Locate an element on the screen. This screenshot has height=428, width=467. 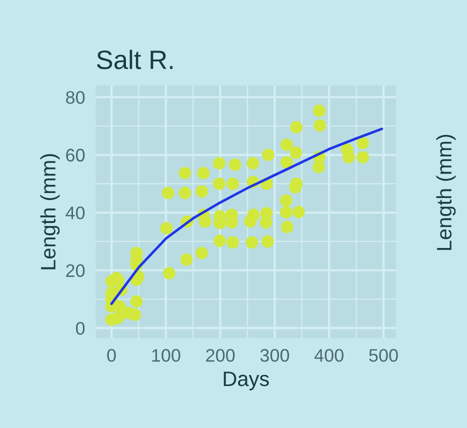
y-tick-label: 40 is located at coordinates (75, 213).